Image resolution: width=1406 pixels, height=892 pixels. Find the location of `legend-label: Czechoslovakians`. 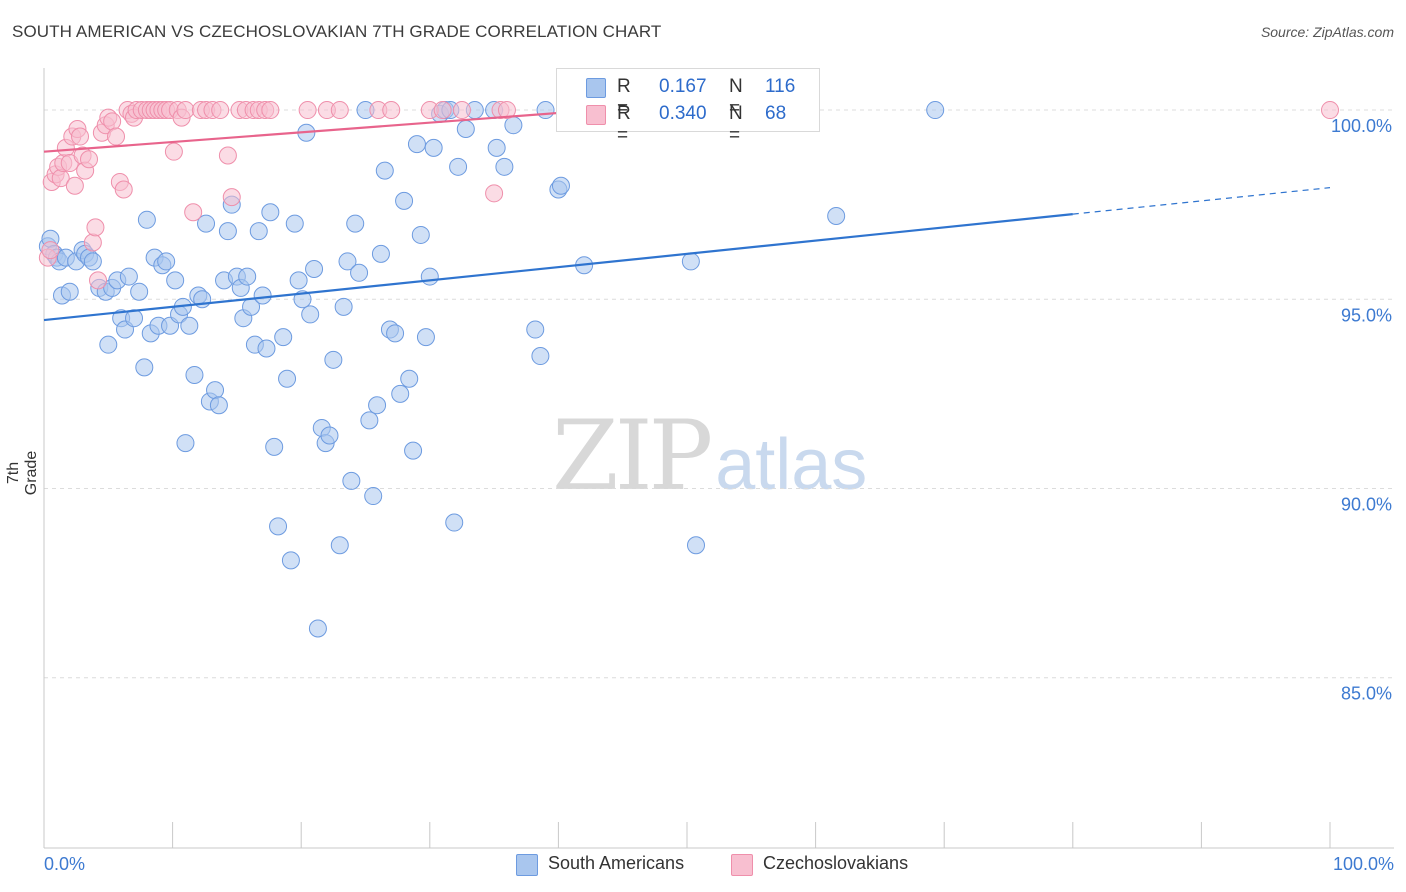

legend-label: Czechoslovakians is located at coordinates (836, 863).